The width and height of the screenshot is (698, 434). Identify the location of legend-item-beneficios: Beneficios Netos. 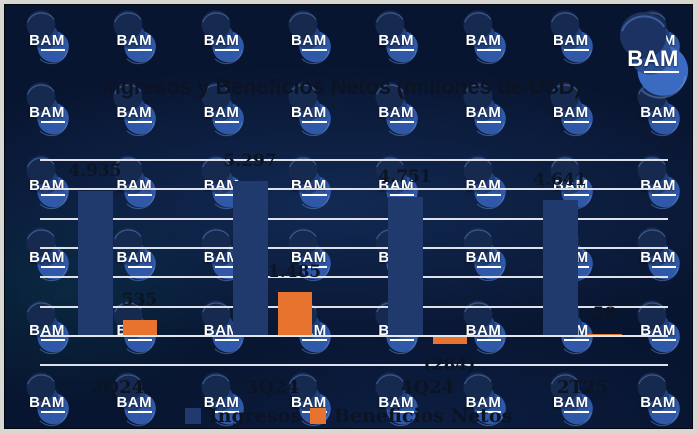
(411, 416).